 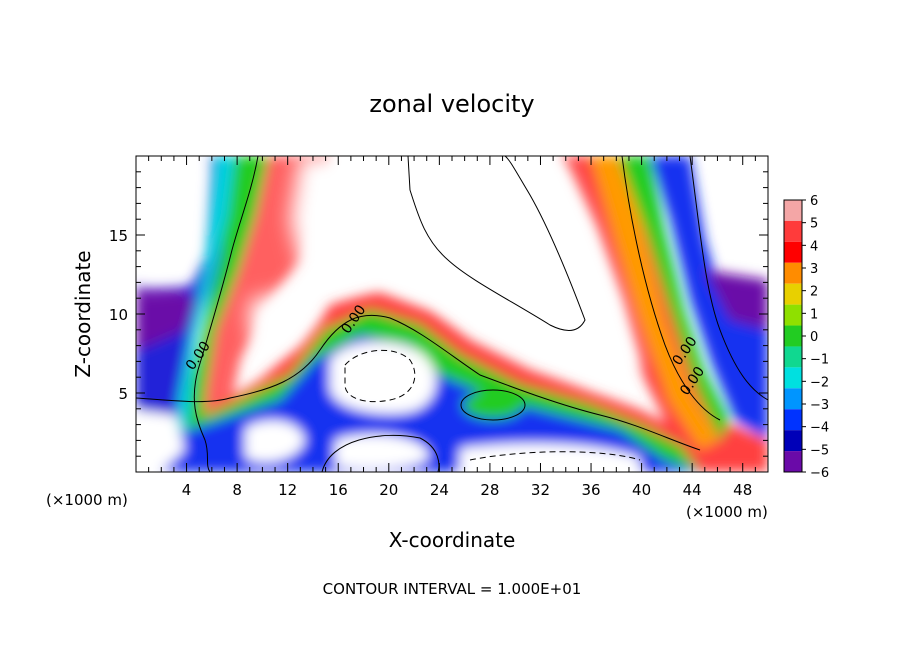 What do you see at coordinates (814, 269) in the screenshot?
I see `colorbar-label: 3` at bounding box center [814, 269].